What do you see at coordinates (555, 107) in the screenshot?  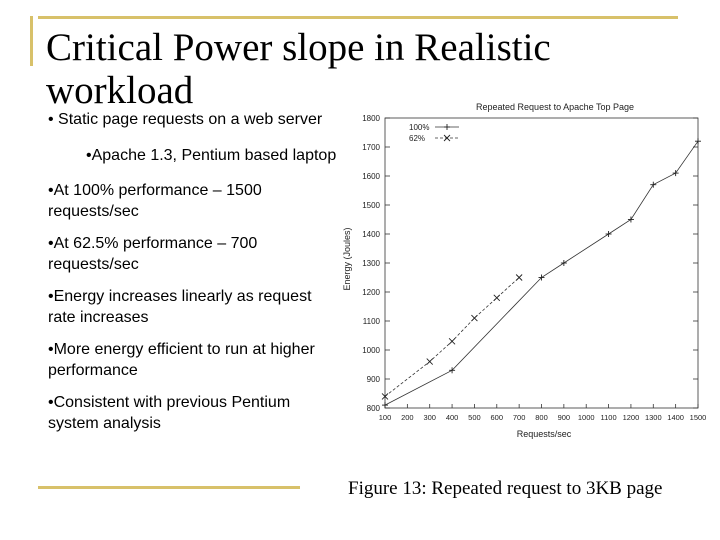 I see `chart-title: Repeated Request to Apache Top Page` at bounding box center [555, 107].